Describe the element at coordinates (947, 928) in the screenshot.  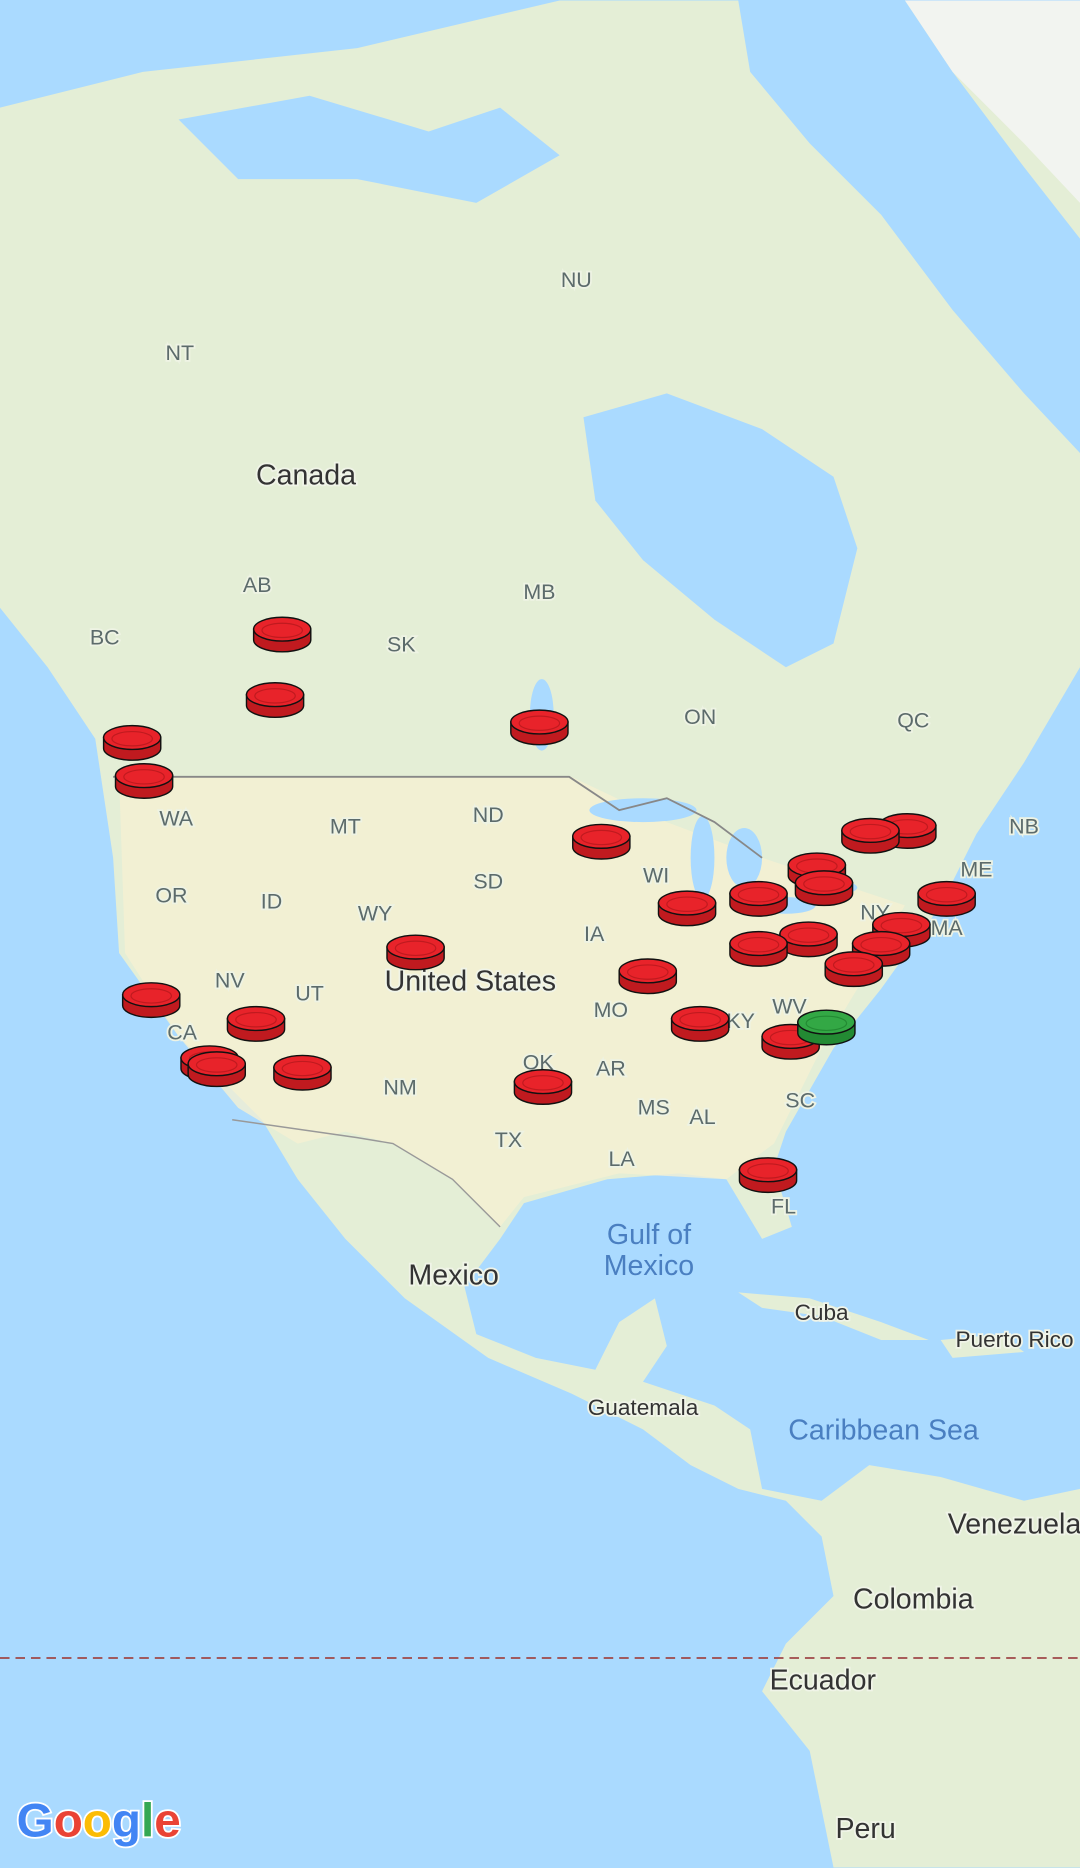
I see `region-label: MA` at that location.